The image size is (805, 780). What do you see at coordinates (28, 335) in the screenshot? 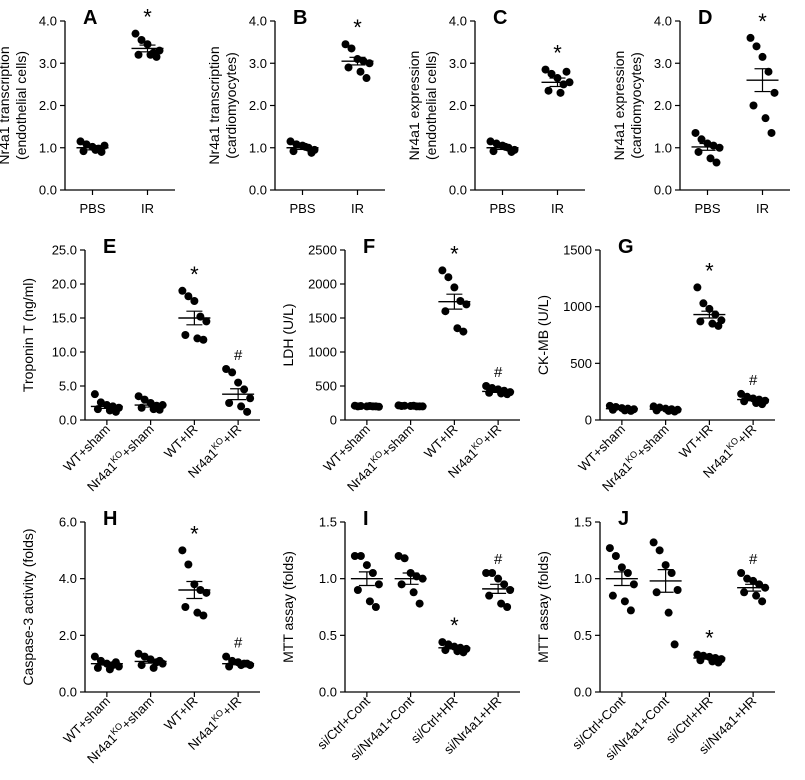
I see `y-axis-label: Troponin T (ng/ml)` at bounding box center [28, 335].